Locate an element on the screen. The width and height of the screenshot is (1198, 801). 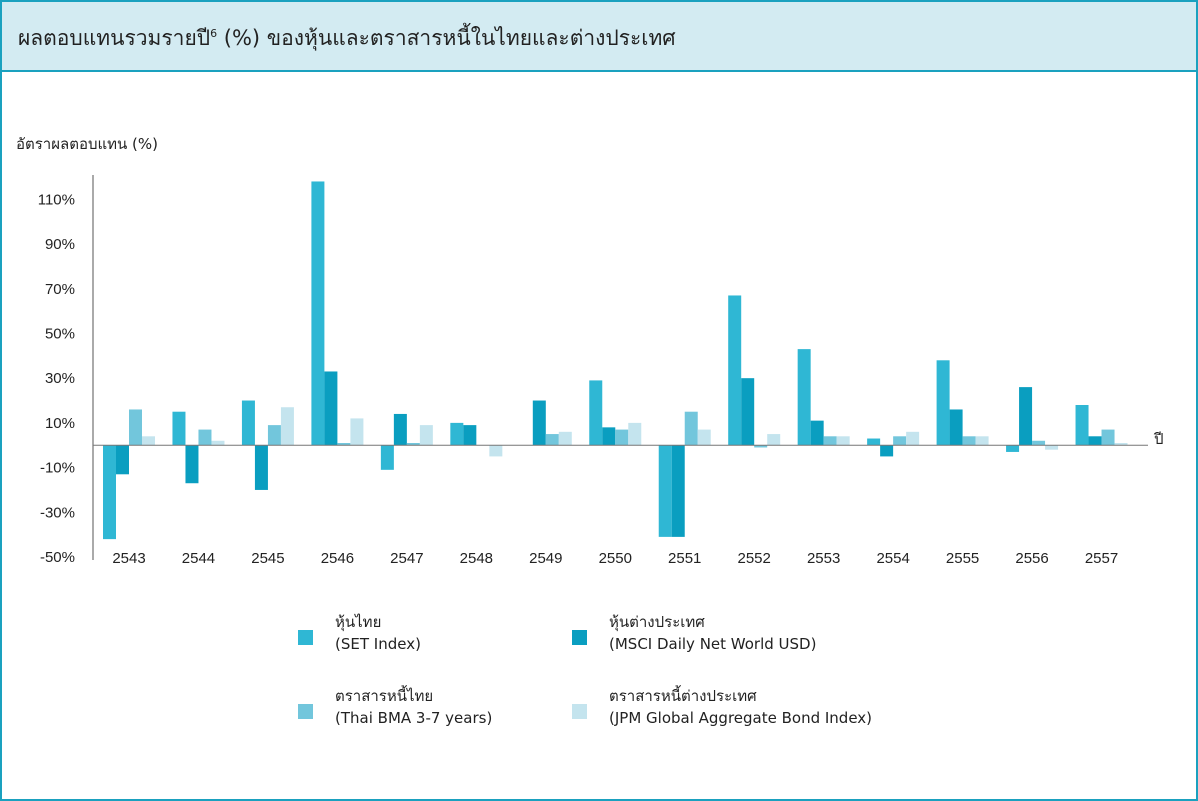
legend-label-3: ตราสารหนี้ไทย (Thai BMA 3-7 years) is located at coordinates (413, 707).